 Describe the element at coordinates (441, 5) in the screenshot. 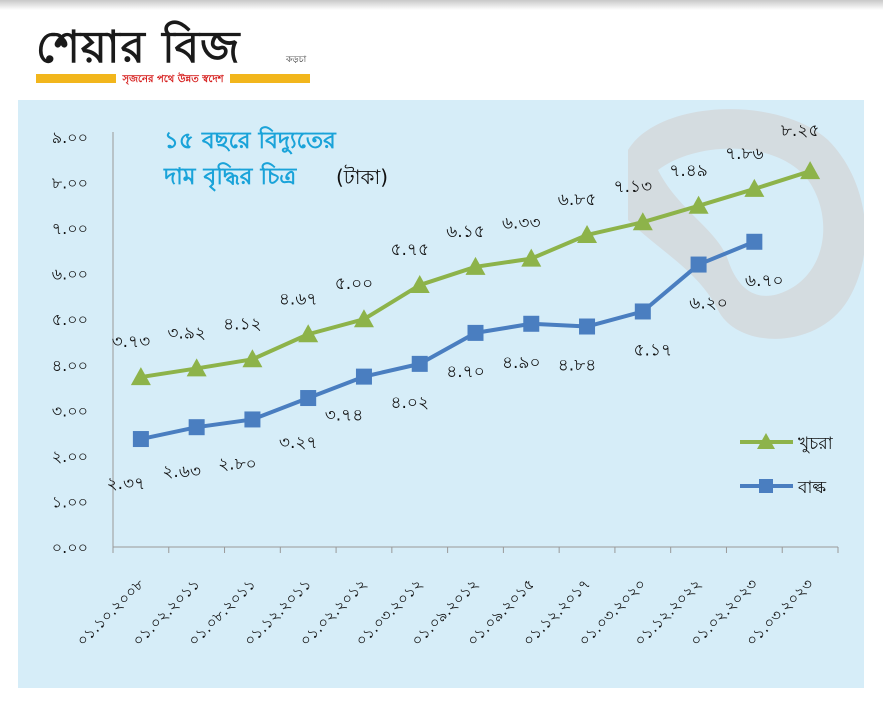

I see `top-shadow-line` at that location.